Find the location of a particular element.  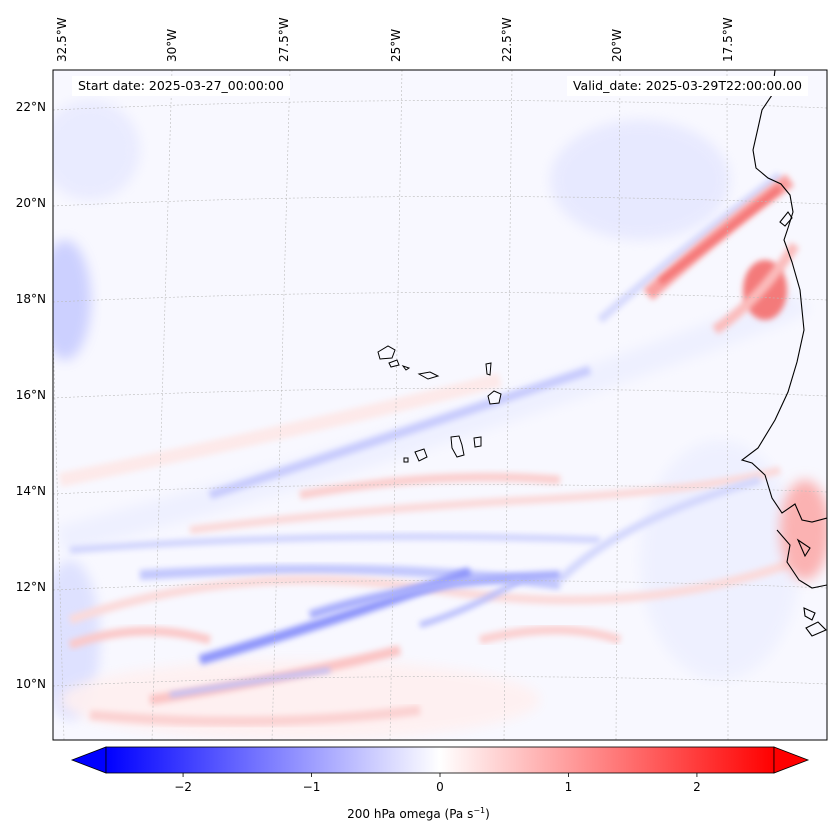

cape-verde-islands is located at coordinates (439, 404).